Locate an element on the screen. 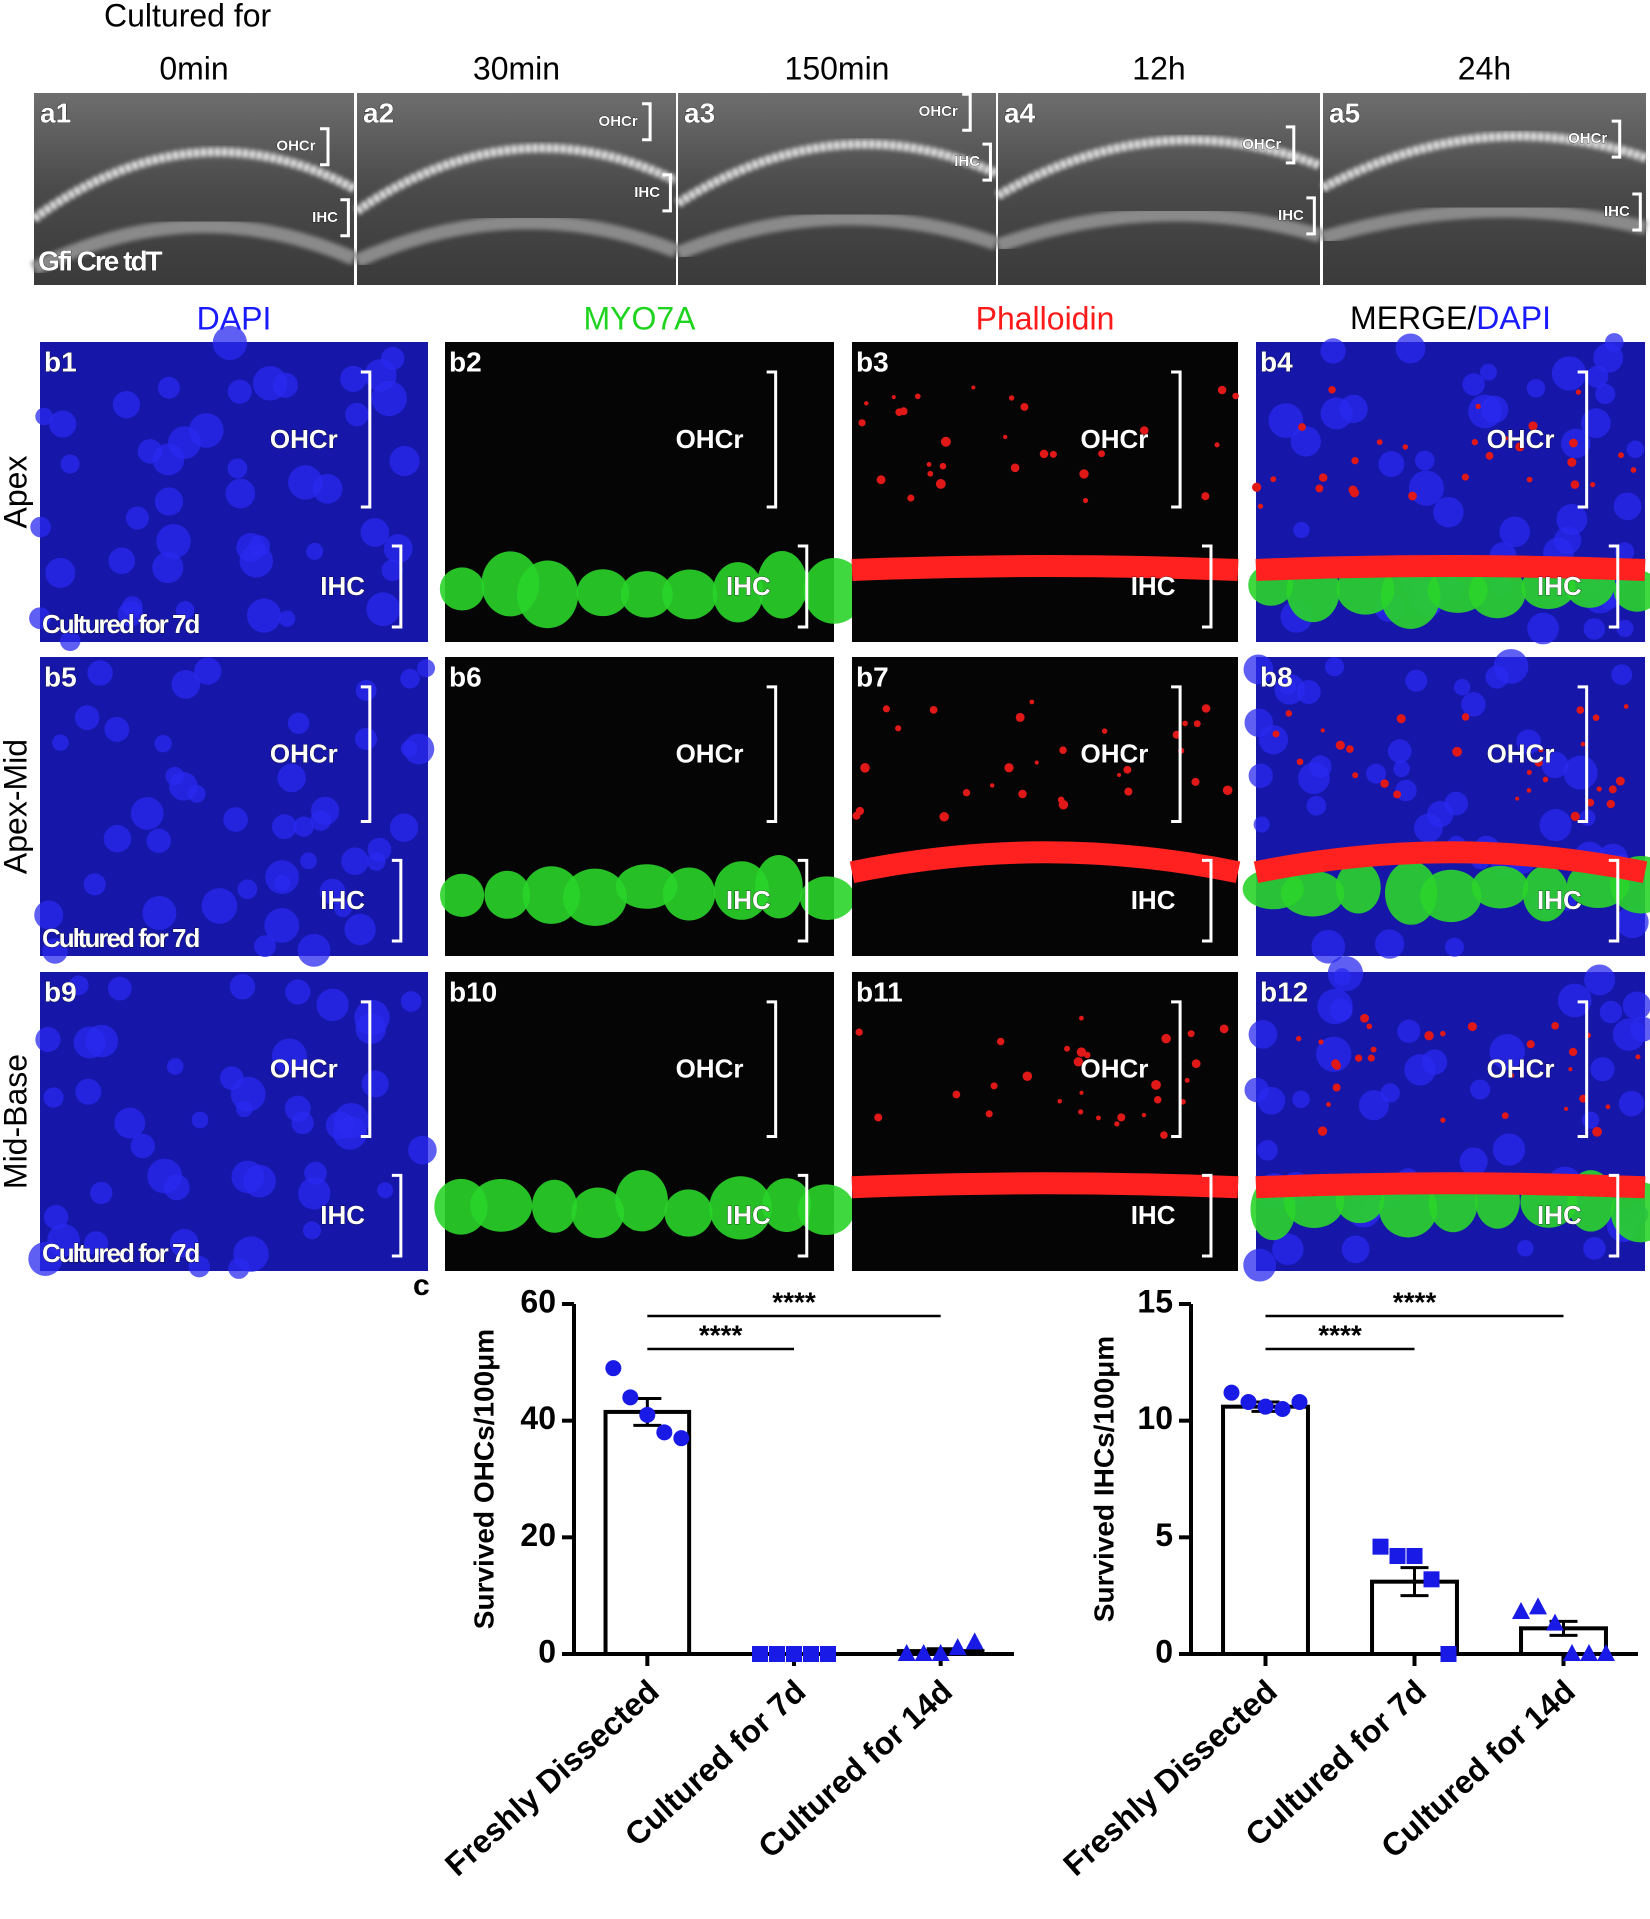 The width and height of the screenshot is (1650, 1919). y-tick-label: 60 is located at coordinates (538, 1301).